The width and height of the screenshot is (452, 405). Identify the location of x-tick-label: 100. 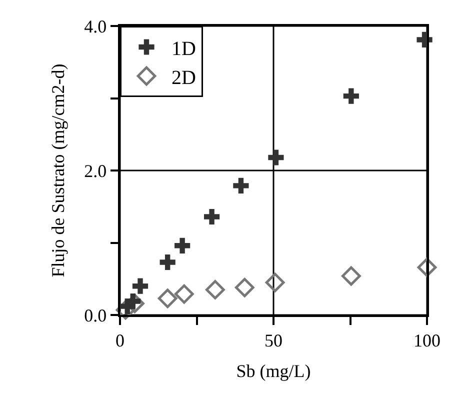
(427, 340).